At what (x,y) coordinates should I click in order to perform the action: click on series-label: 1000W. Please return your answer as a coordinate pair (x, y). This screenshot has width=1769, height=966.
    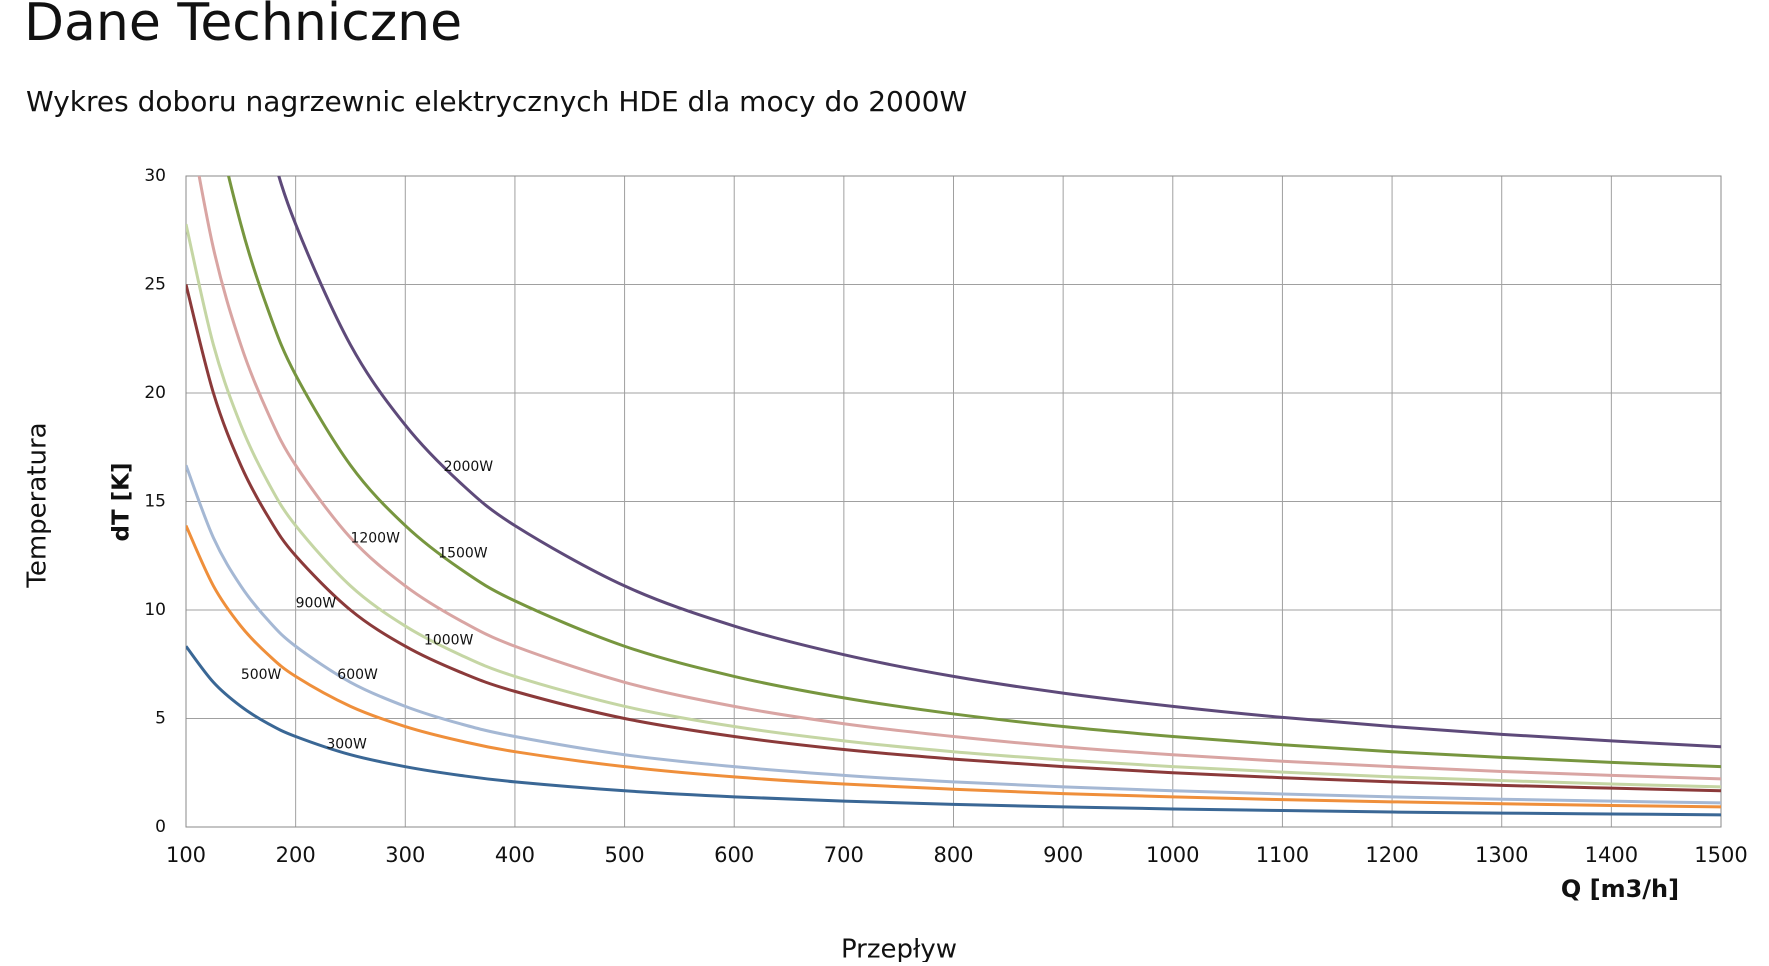
    Looking at the image, I should click on (449, 640).